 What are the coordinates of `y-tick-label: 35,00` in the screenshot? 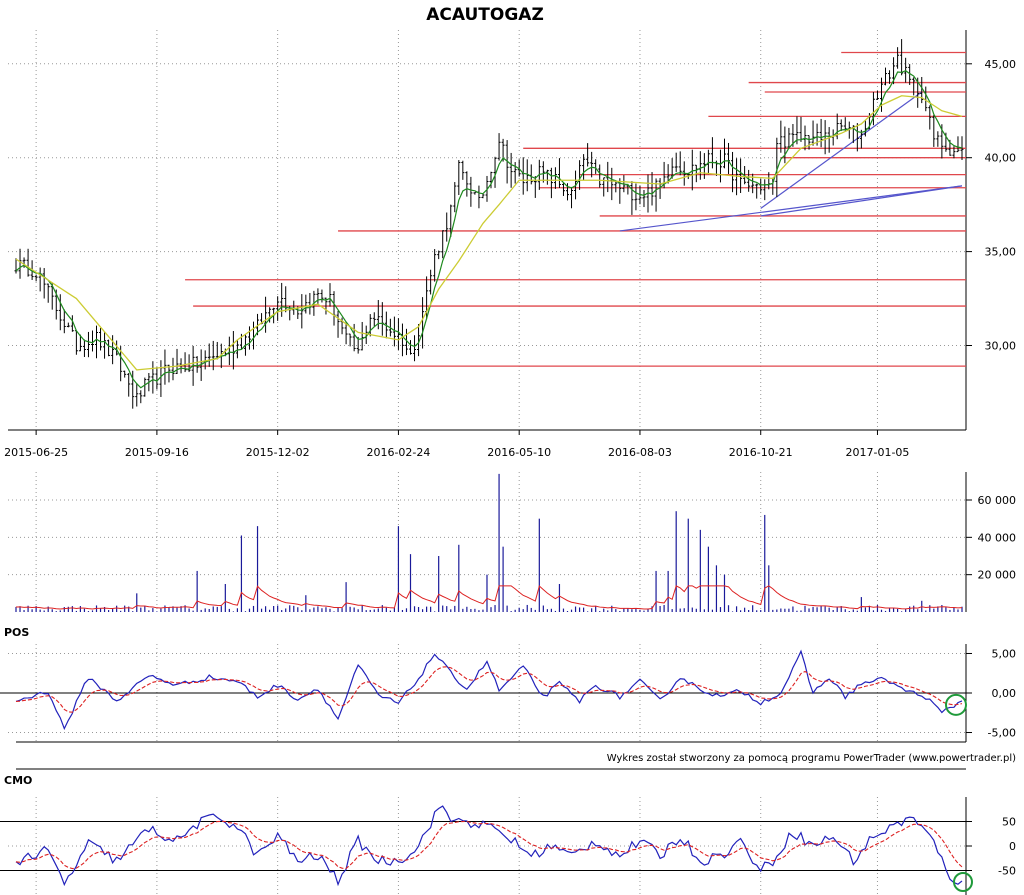 It's located at (1001, 252).